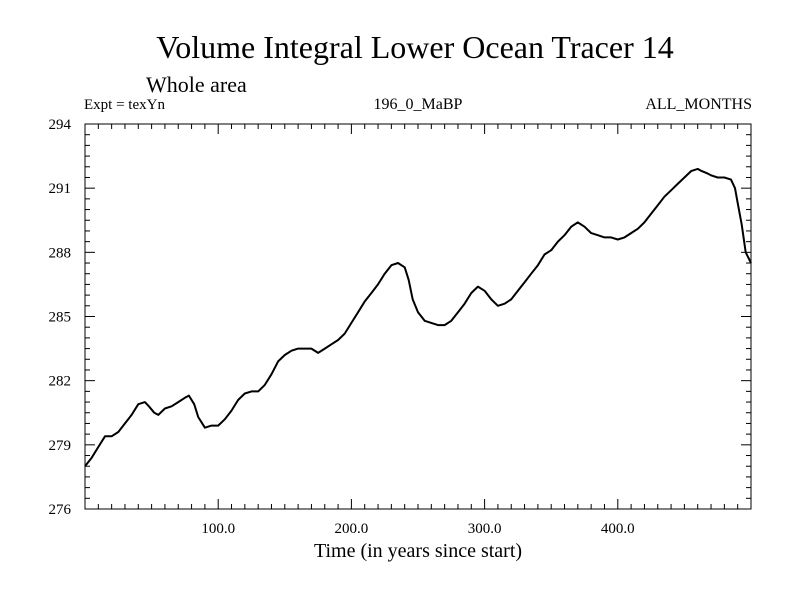  What do you see at coordinates (218, 529) in the screenshot?
I see `x-tick-label: 100.0` at bounding box center [218, 529].